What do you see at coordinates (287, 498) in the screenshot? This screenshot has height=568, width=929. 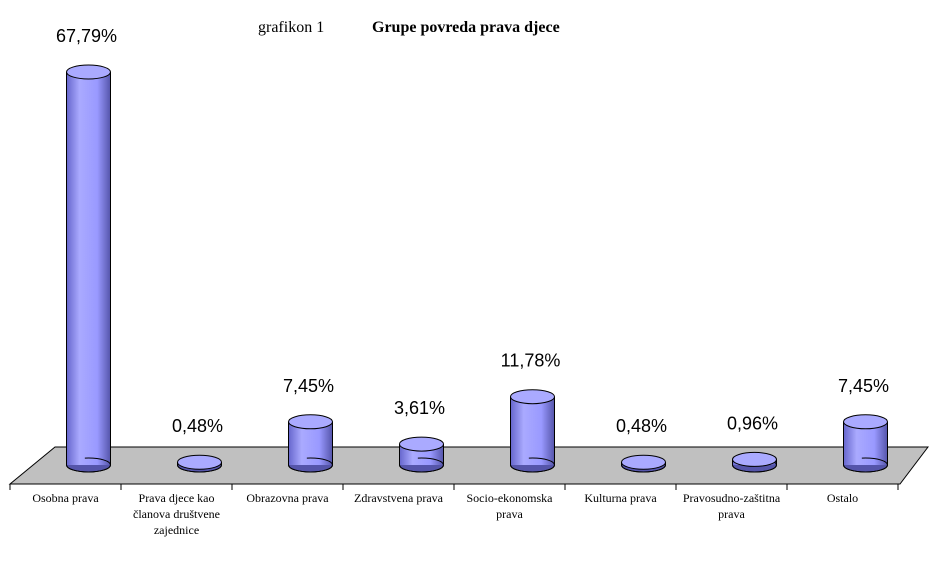 I see `x-tick-label: Obrazovna prava` at bounding box center [287, 498].